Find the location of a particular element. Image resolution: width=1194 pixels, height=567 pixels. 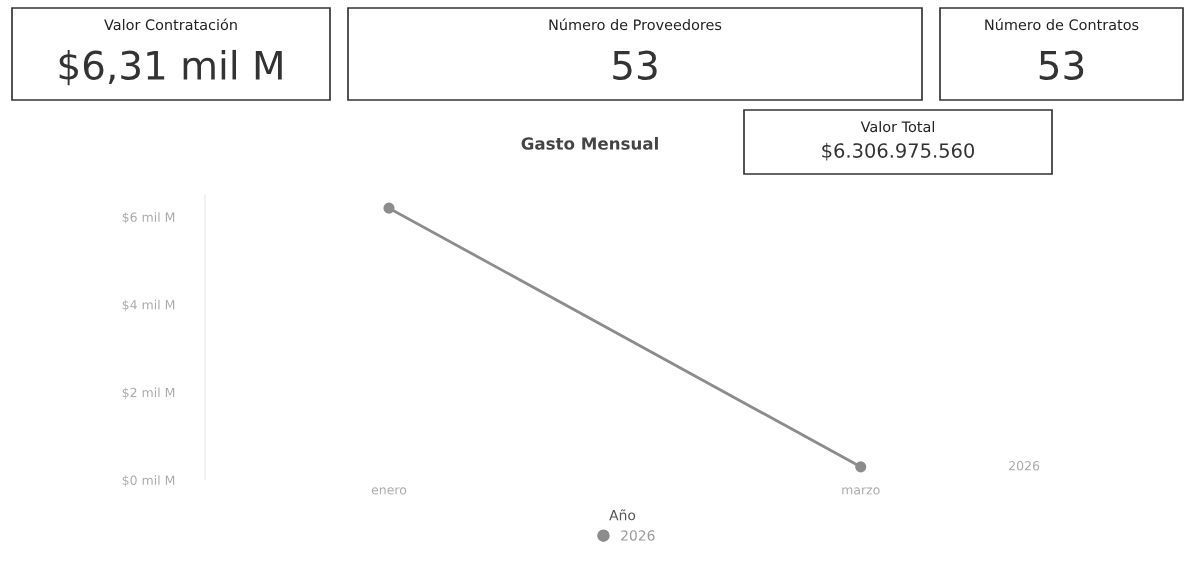

text: 2026 is located at coordinates (1024, 466).